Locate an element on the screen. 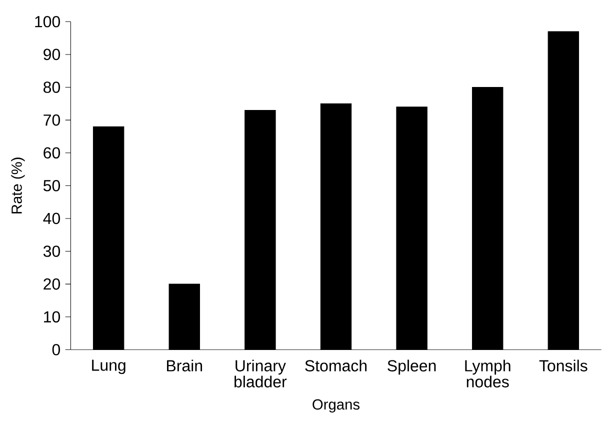 The image size is (602, 423). y-tick-label: 40 is located at coordinates (51, 218).